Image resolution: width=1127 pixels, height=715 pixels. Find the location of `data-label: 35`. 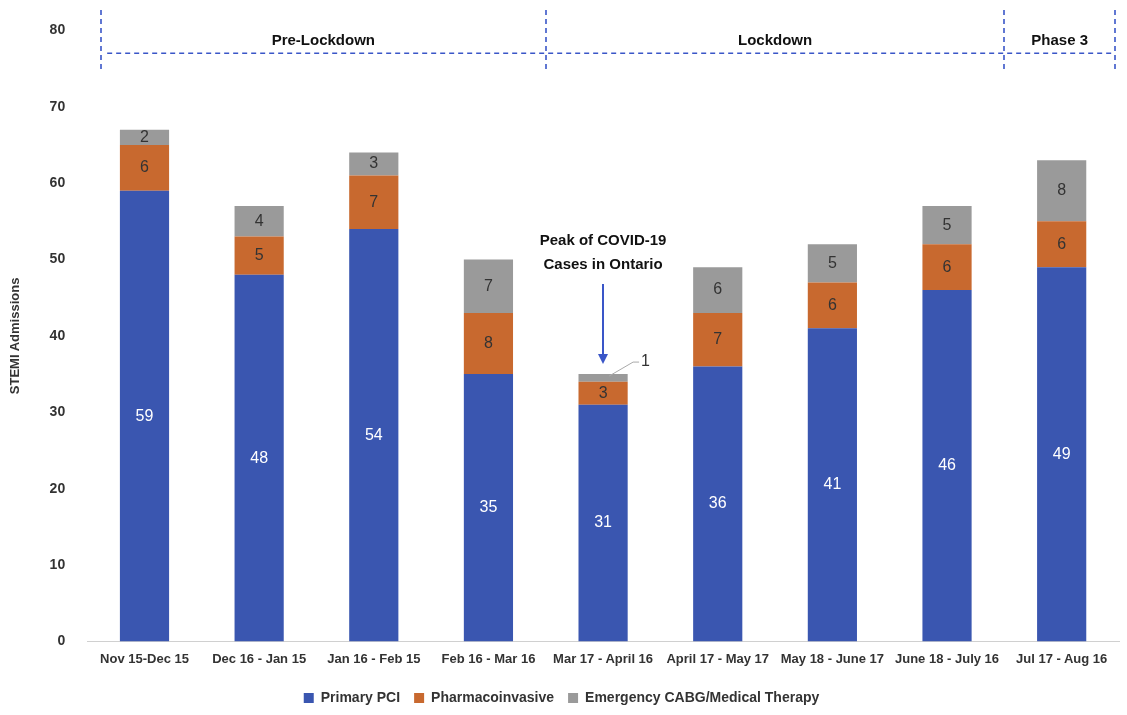

data-label: 35 is located at coordinates (488, 507).